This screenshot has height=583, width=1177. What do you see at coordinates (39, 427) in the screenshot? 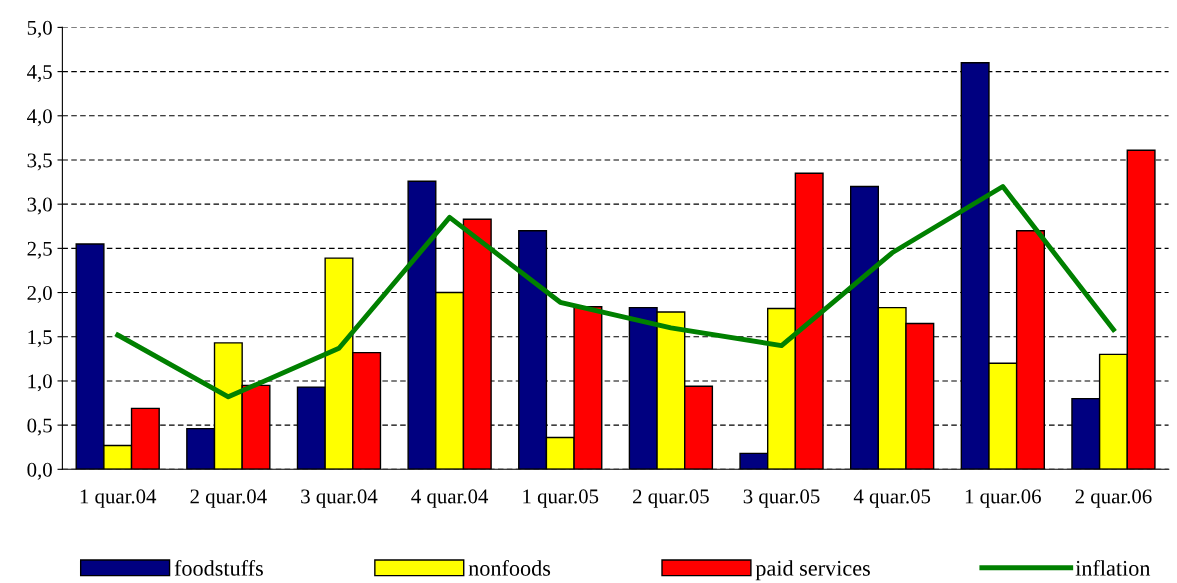
I see `y-tick-label: 0,5` at bounding box center [39, 427].